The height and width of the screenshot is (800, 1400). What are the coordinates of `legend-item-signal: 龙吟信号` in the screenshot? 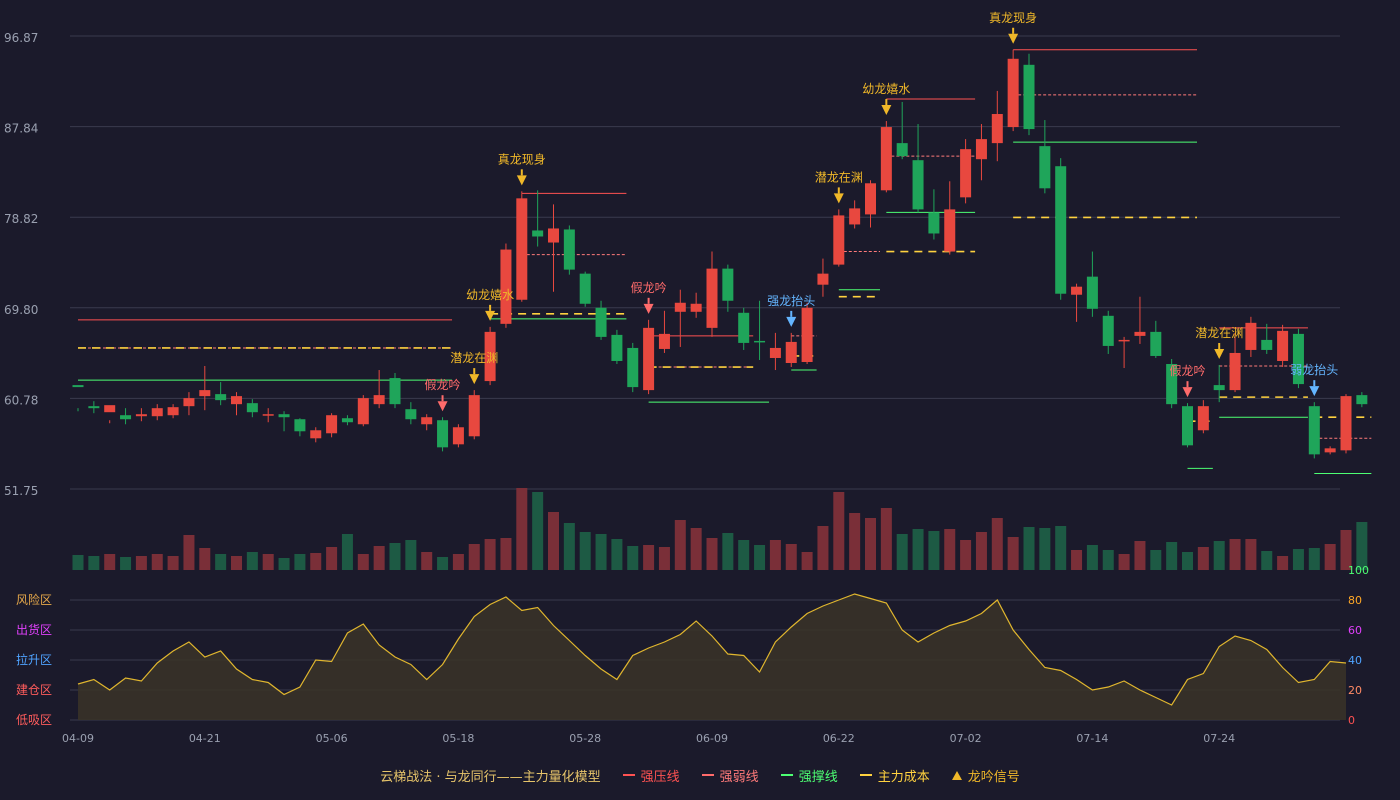 It's located at (985, 775).